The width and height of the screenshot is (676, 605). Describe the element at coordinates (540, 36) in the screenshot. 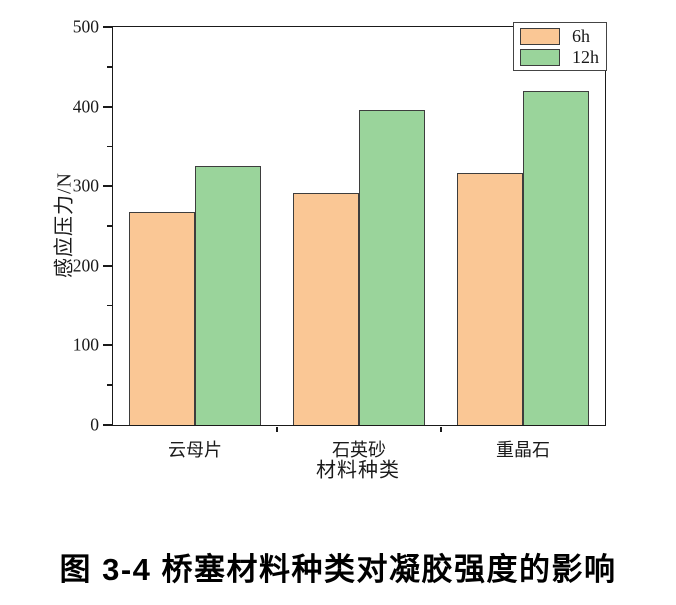

I see `legend-swatch-6h` at that location.